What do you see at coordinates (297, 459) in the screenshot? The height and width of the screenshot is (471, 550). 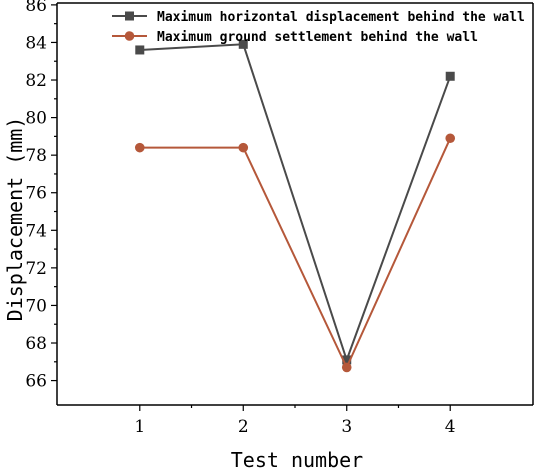 I see `x-axis-title: Test number` at bounding box center [297, 459].